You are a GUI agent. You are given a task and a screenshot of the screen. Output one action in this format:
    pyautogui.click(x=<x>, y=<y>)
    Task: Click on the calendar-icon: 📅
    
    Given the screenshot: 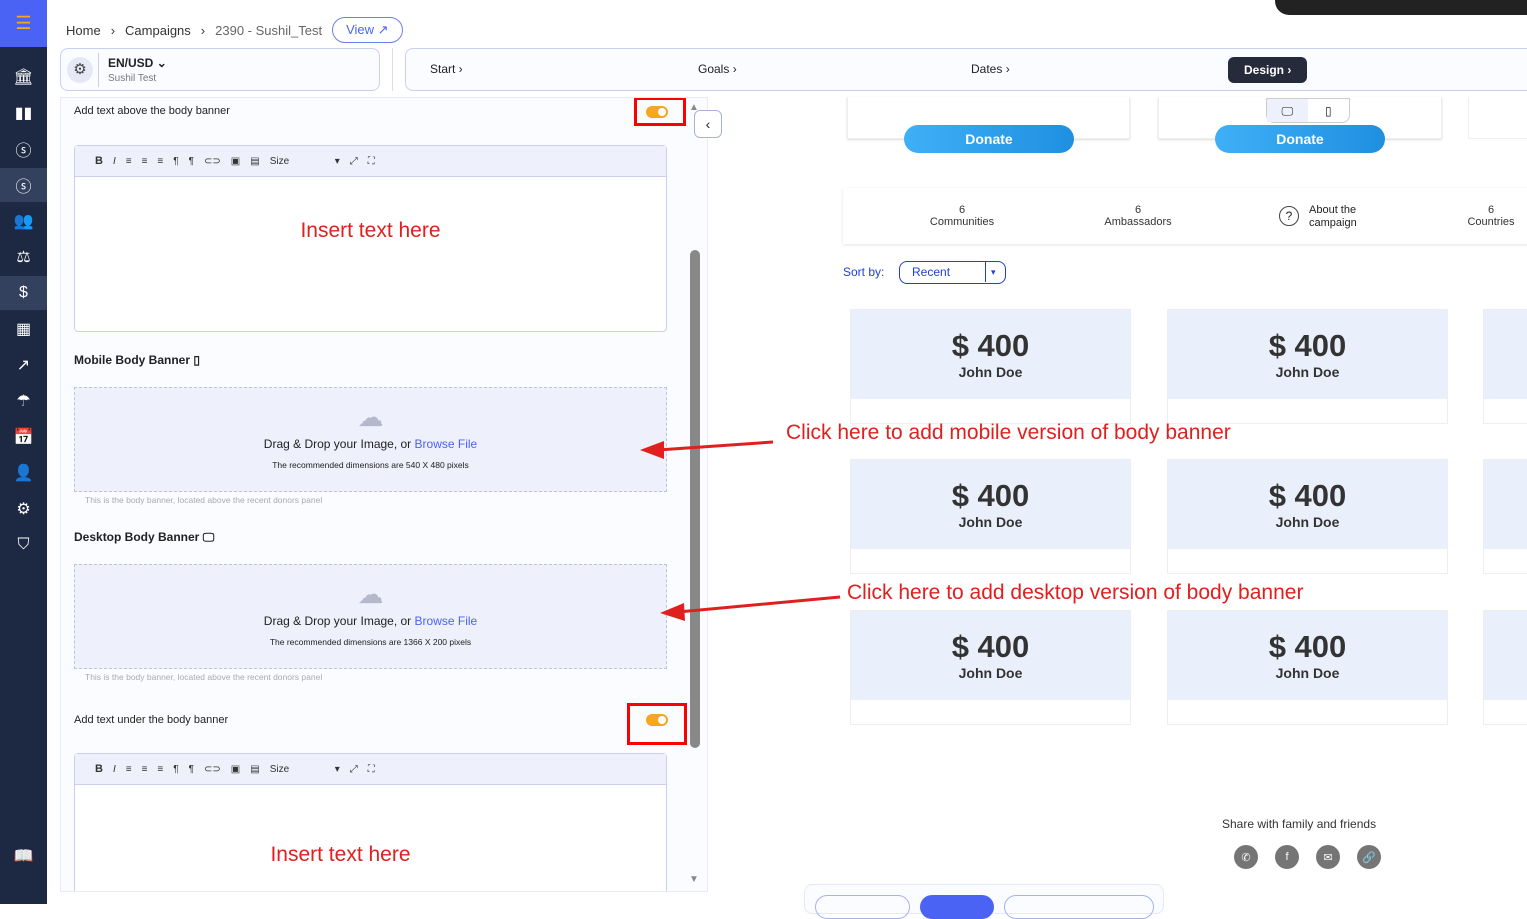 What is the action you would take?
    pyautogui.click(x=23, y=437)
    